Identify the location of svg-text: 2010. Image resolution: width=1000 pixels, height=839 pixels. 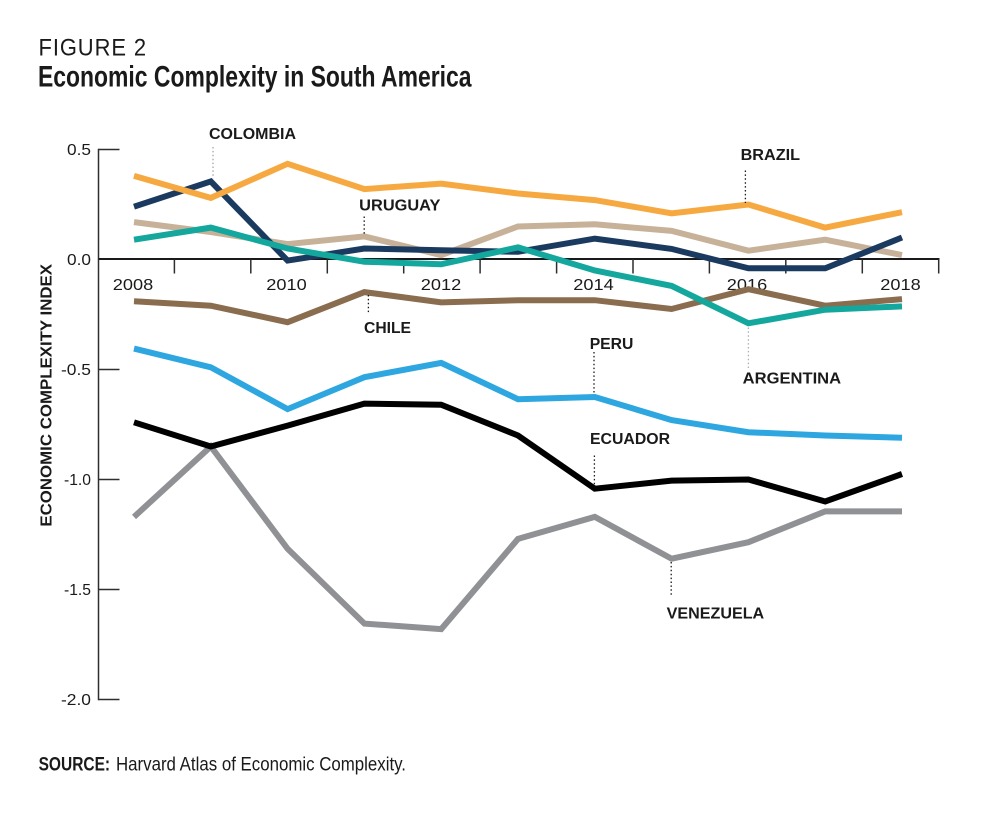
(286, 285).